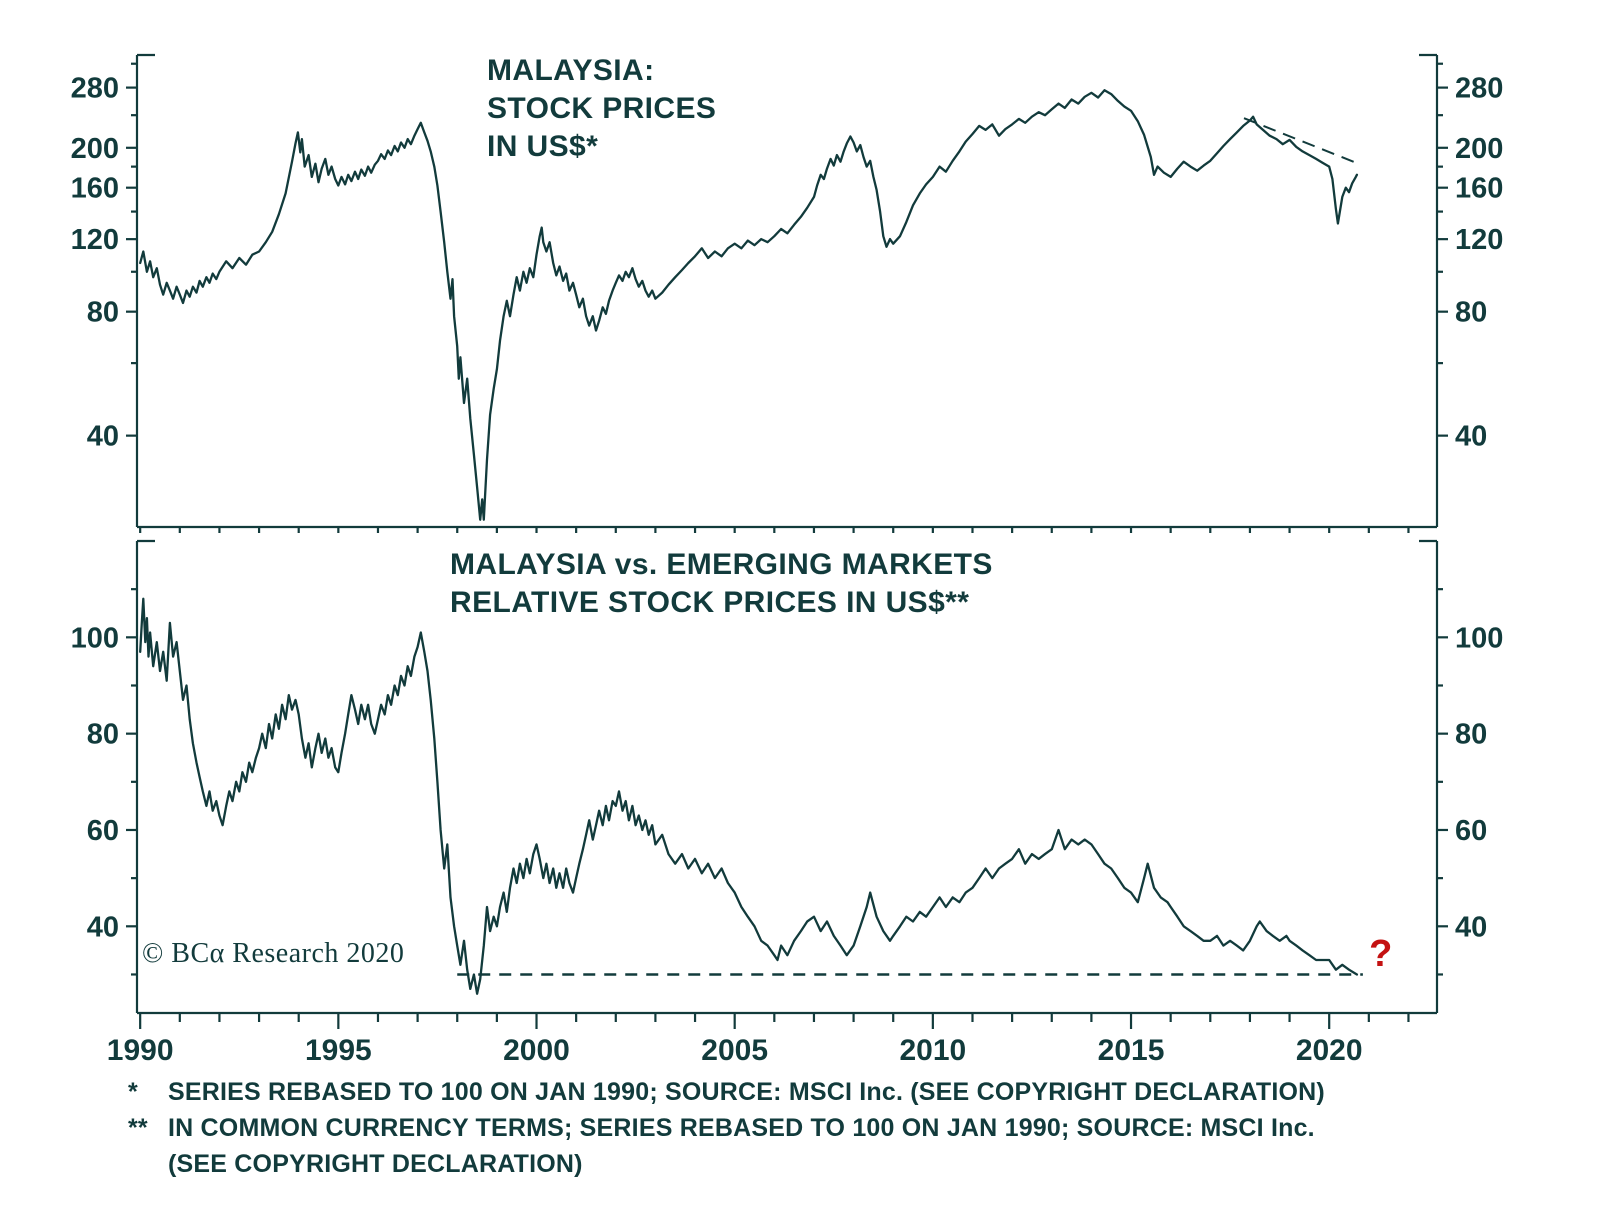  What do you see at coordinates (734, 1050) in the screenshot?
I see `x-axis-label: 2005` at bounding box center [734, 1050].